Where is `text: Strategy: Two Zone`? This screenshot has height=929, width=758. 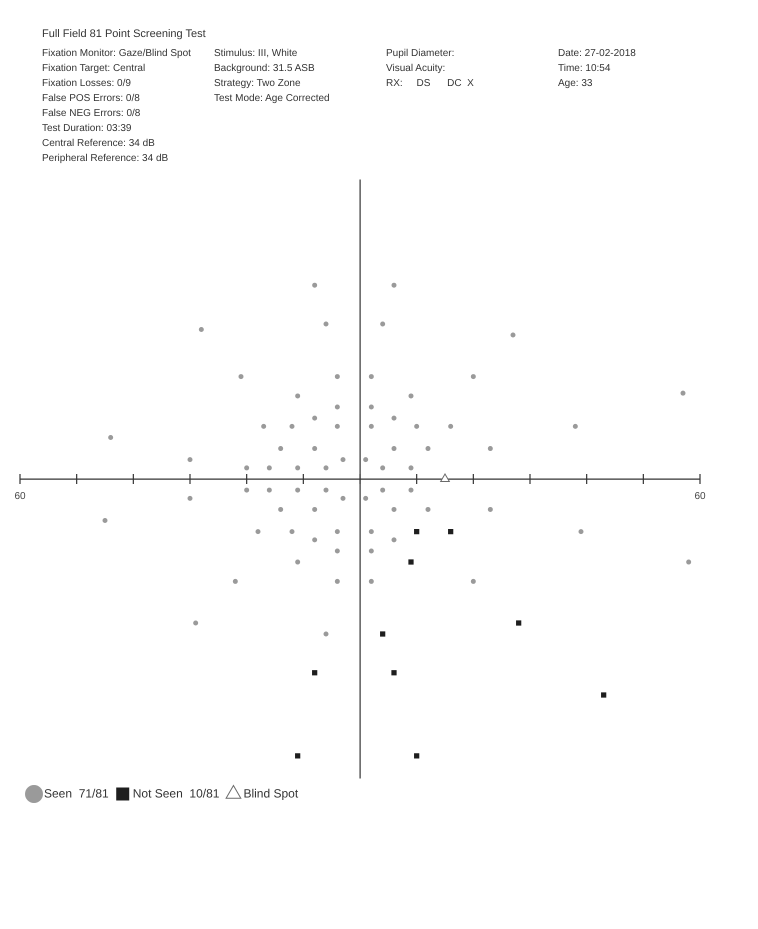
text: Strategy: Two Zone is located at coordinates (258, 83).